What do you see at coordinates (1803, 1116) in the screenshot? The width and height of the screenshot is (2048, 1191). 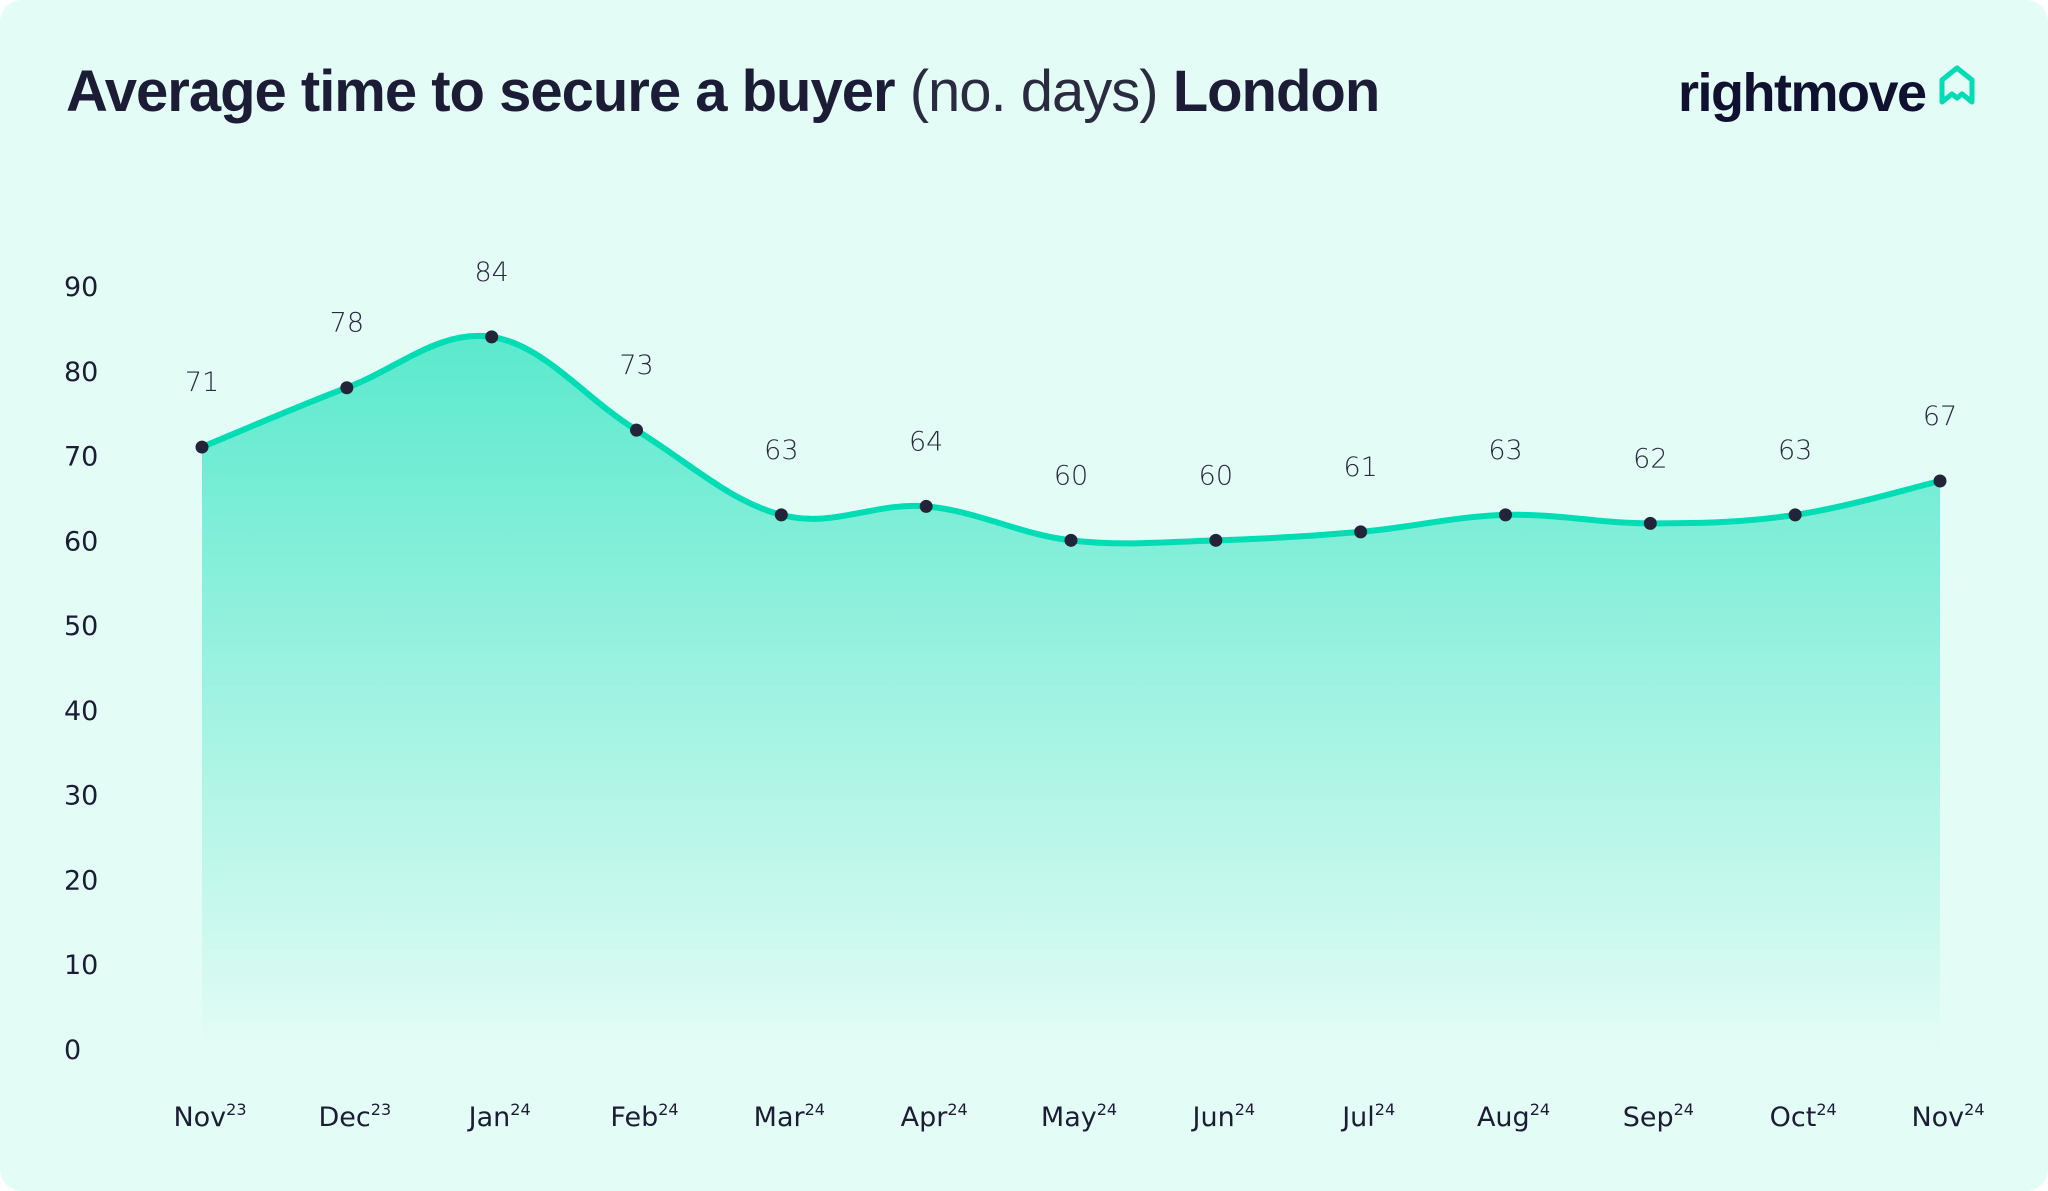 I see `x-tick-label: Oct24` at bounding box center [1803, 1116].